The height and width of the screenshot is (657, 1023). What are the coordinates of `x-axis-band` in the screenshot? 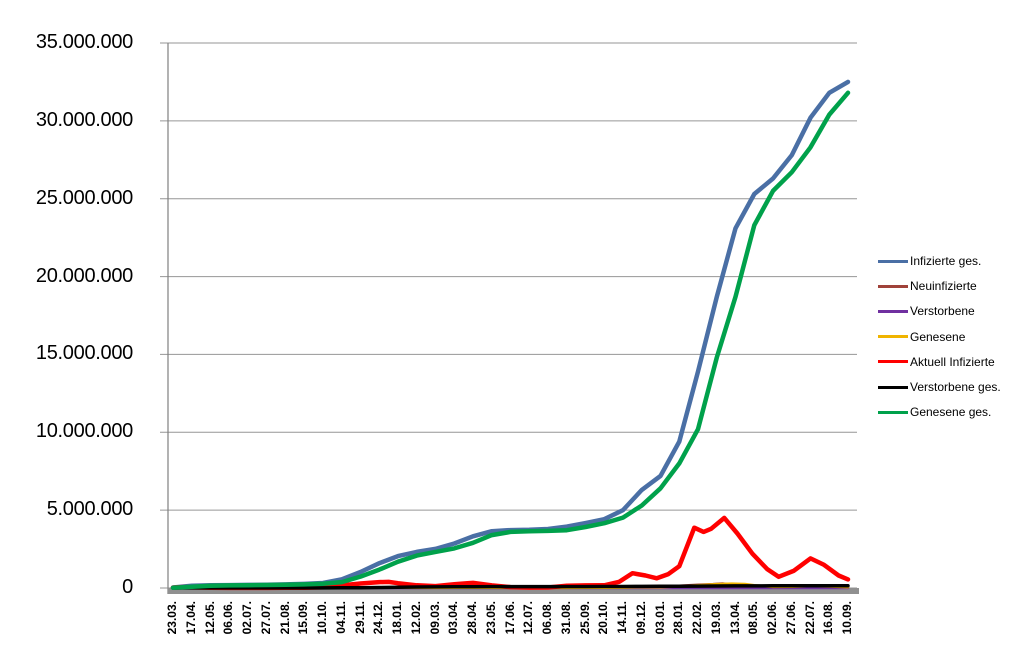 It's located at (513, 591).